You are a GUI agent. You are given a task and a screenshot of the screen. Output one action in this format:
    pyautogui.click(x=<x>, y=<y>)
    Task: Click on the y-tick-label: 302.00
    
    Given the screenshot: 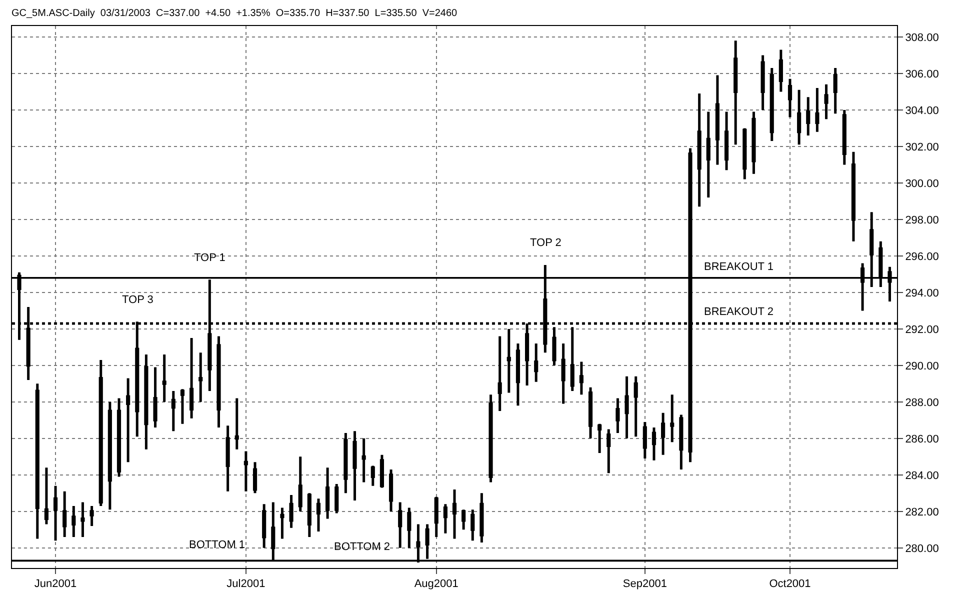 What is the action you would take?
    pyautogui.click(x=922, y=147)
    